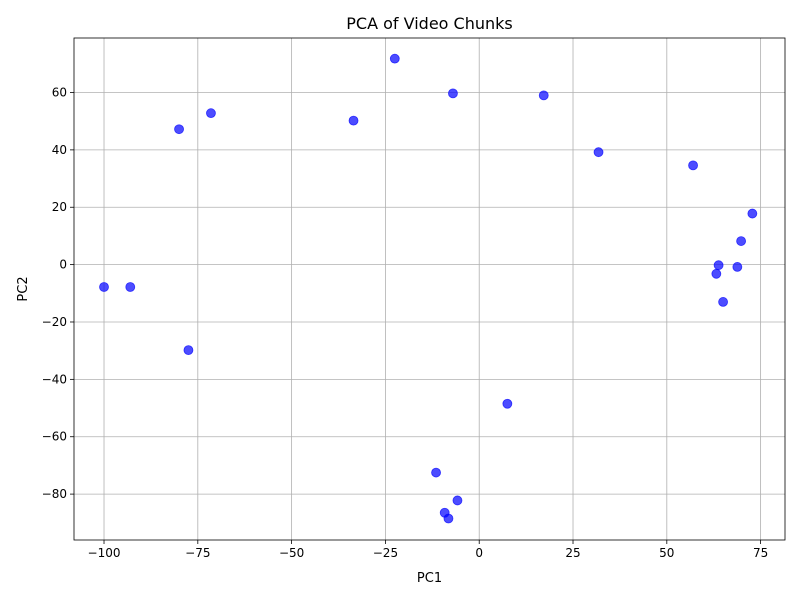  Describe the element at coordinates (54, 379) in the screenshot. I see `y-tick-label: −40` at that location.